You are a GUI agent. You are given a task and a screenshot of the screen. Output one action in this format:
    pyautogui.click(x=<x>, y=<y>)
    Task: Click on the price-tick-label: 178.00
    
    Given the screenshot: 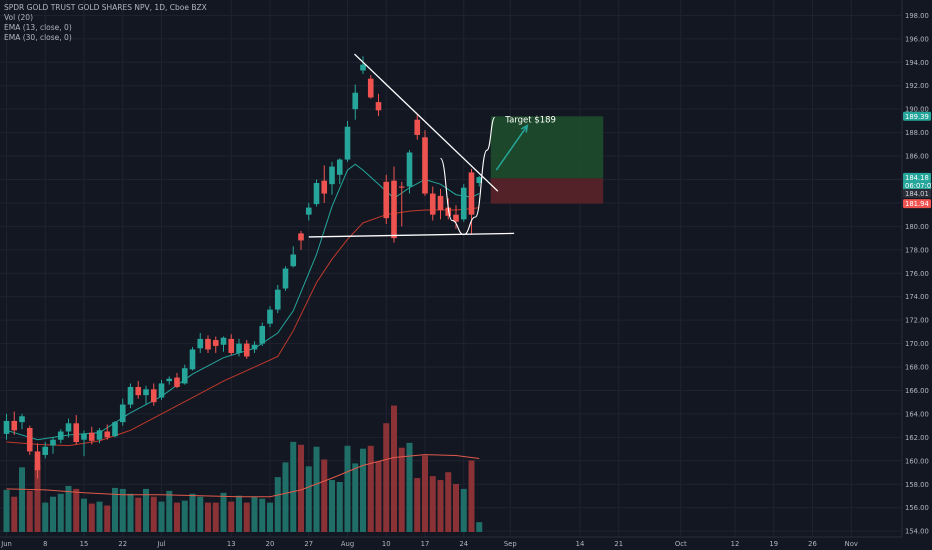 What is the action you would take?
    pyautogui.click(x=917, y=250)
    